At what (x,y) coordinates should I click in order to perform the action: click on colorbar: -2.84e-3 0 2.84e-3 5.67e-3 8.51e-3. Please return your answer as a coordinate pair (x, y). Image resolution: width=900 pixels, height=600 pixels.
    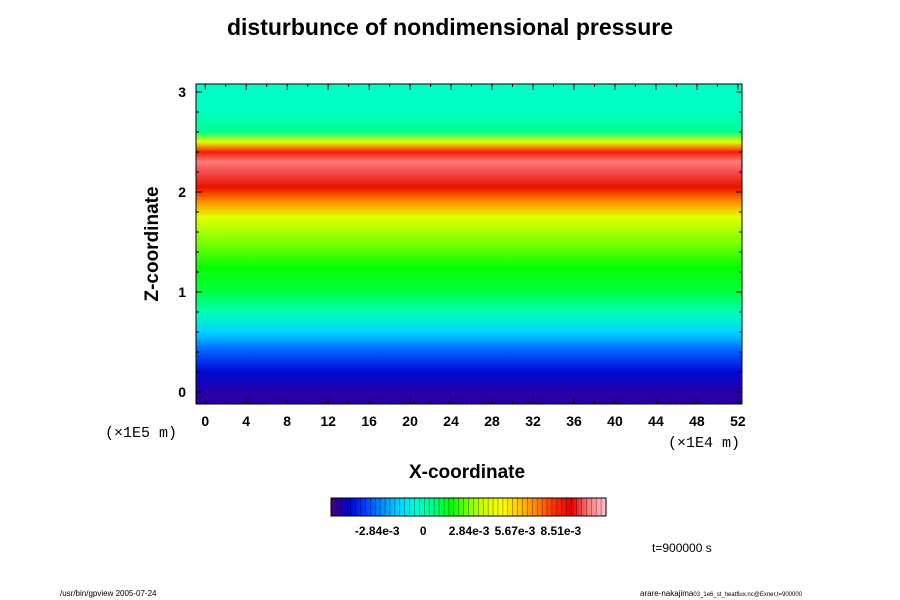
    Looking at the image, I should click on (468, 517).